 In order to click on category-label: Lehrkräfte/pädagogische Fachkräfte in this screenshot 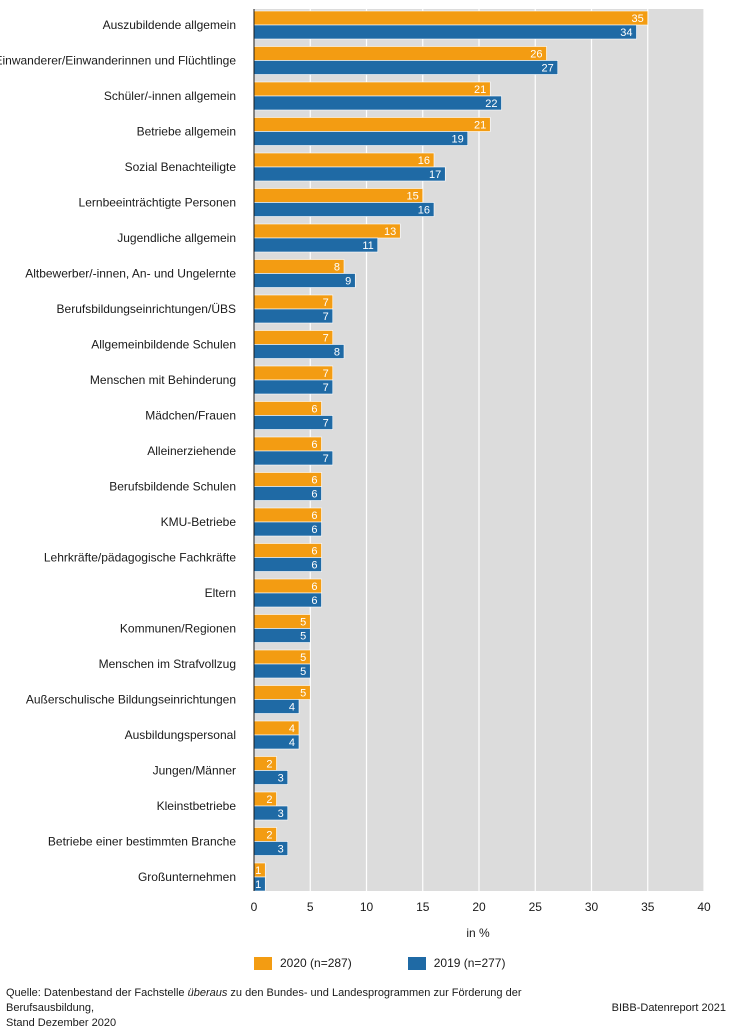, I will do `click(140, 558)`.